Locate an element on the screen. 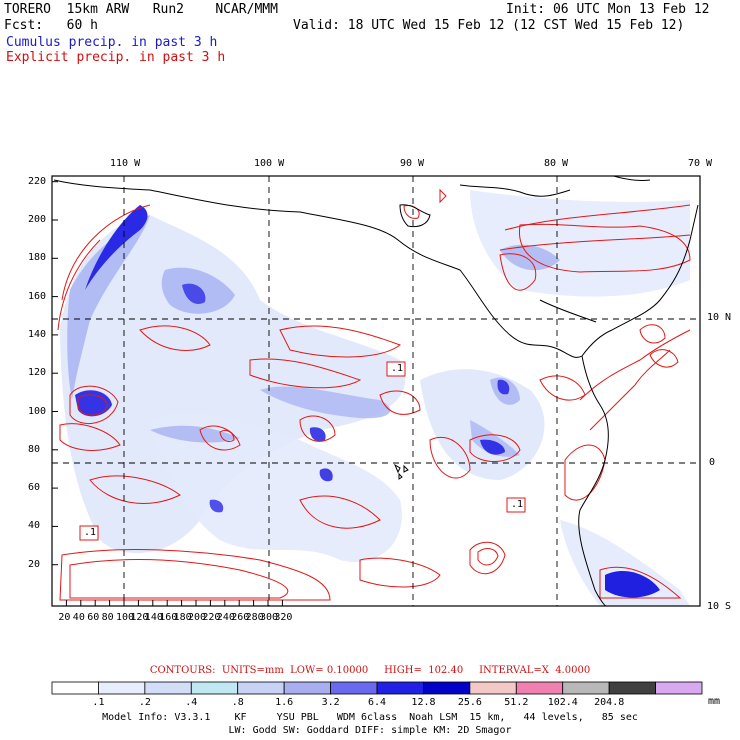 The height and width of the screenshot is (740, 740). x-tick-label: 220 is located at coordinates (211, 617).